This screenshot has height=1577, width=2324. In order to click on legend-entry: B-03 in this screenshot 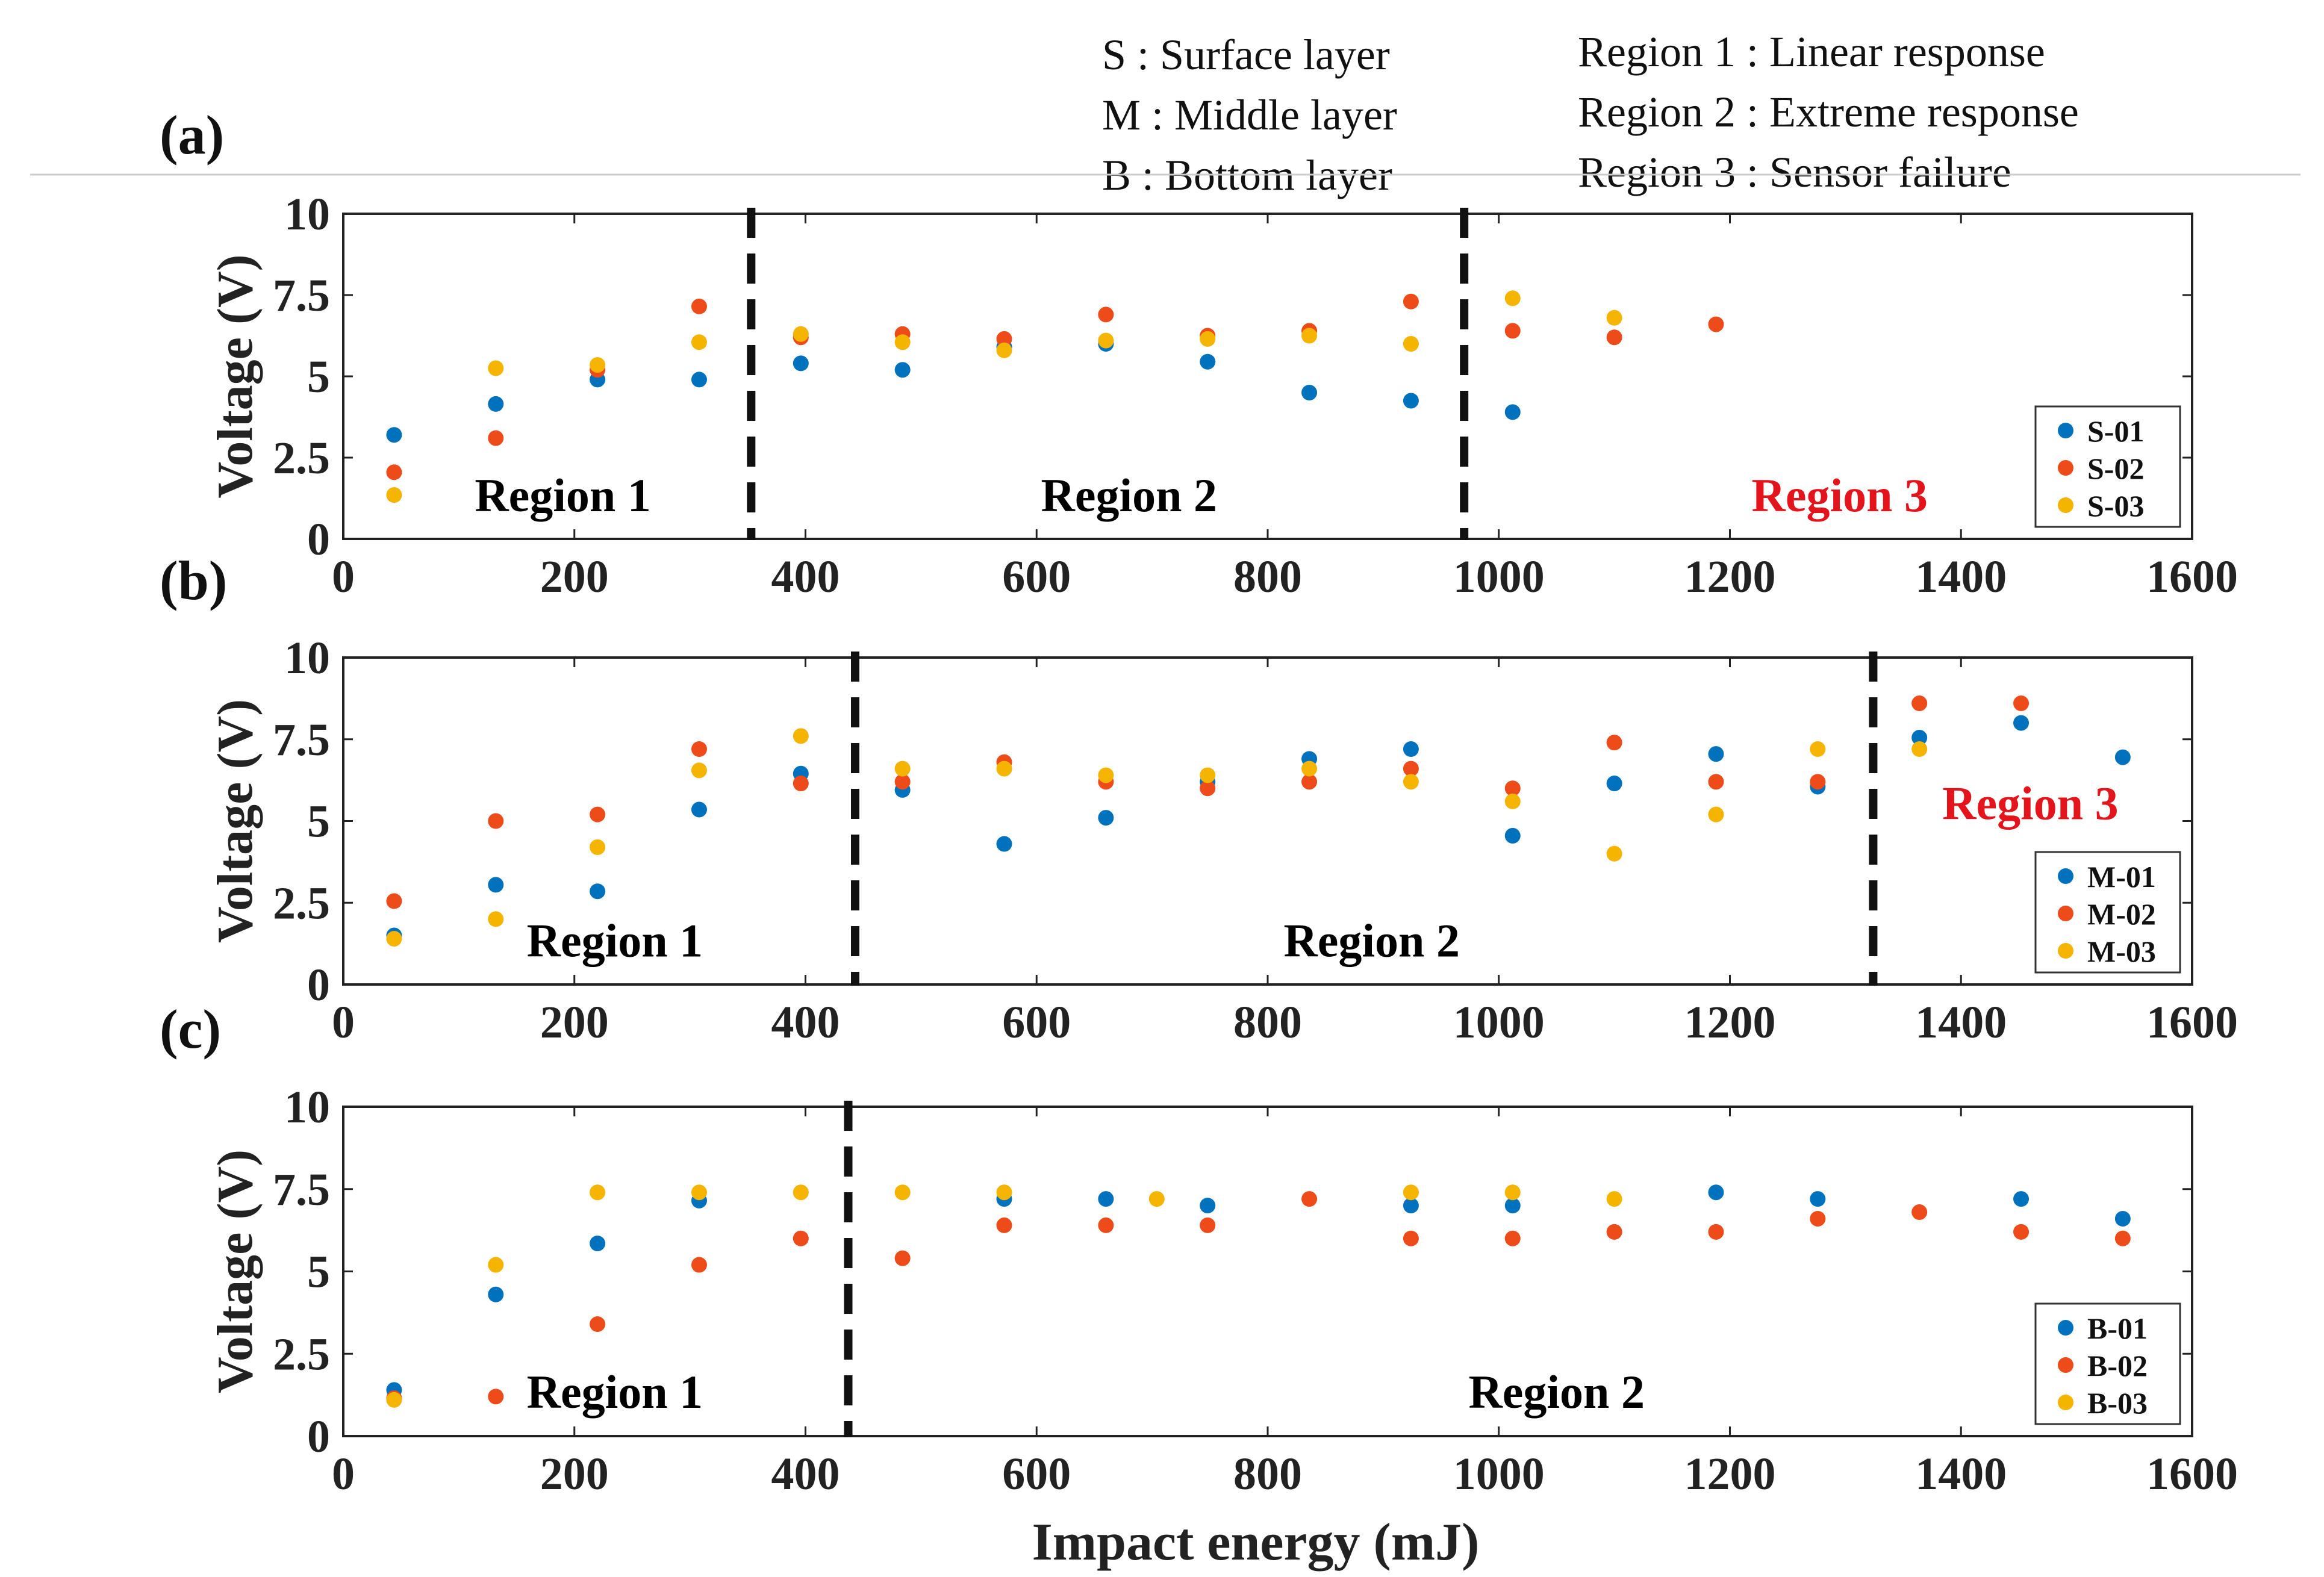, I will do `click(2117, 1403)`.